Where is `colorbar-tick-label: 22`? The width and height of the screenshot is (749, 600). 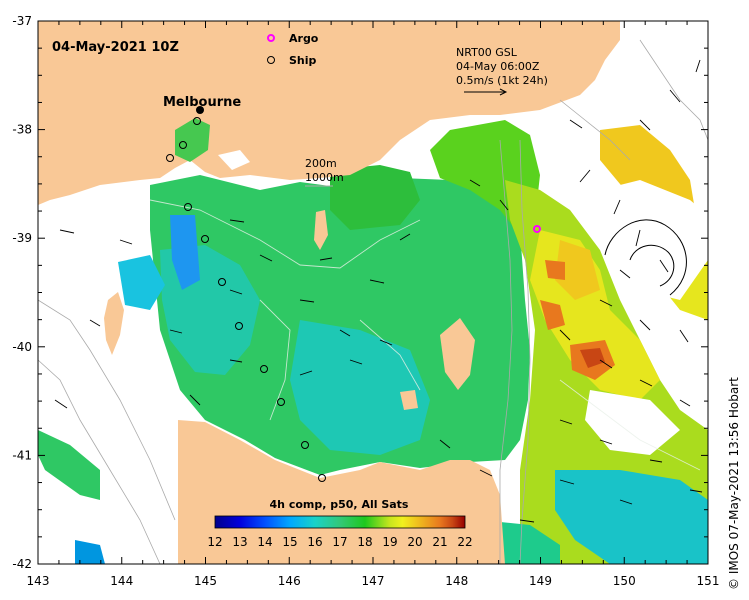
colorbar-tick-label: 22 is located at coordinates (464, 542).